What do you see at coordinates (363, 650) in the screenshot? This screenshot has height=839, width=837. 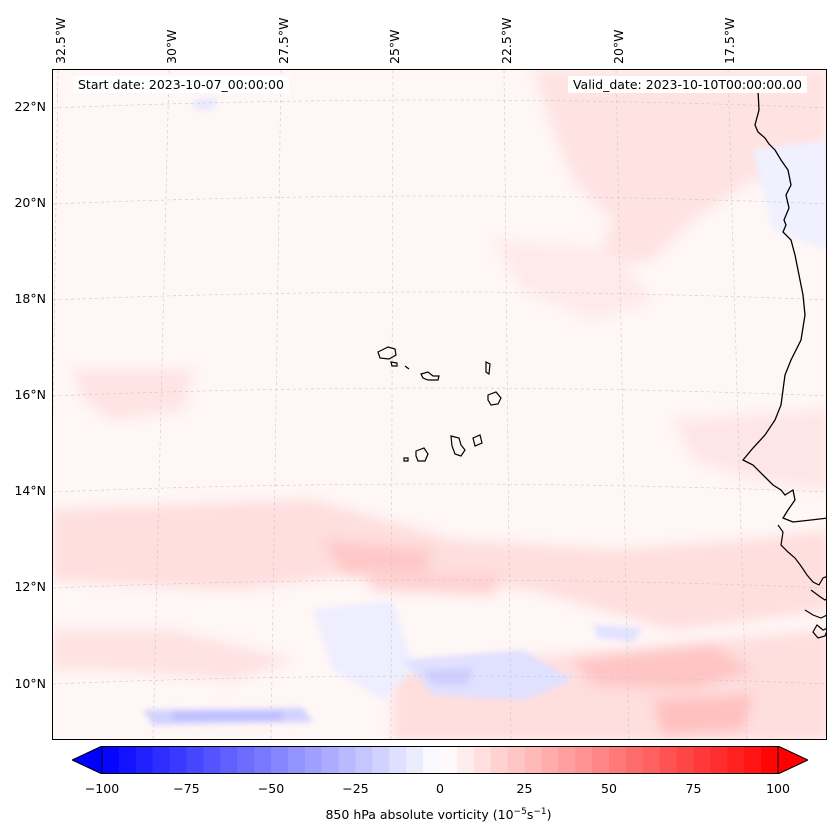 I see `negative-region-central` at bounding box center [363, 650].